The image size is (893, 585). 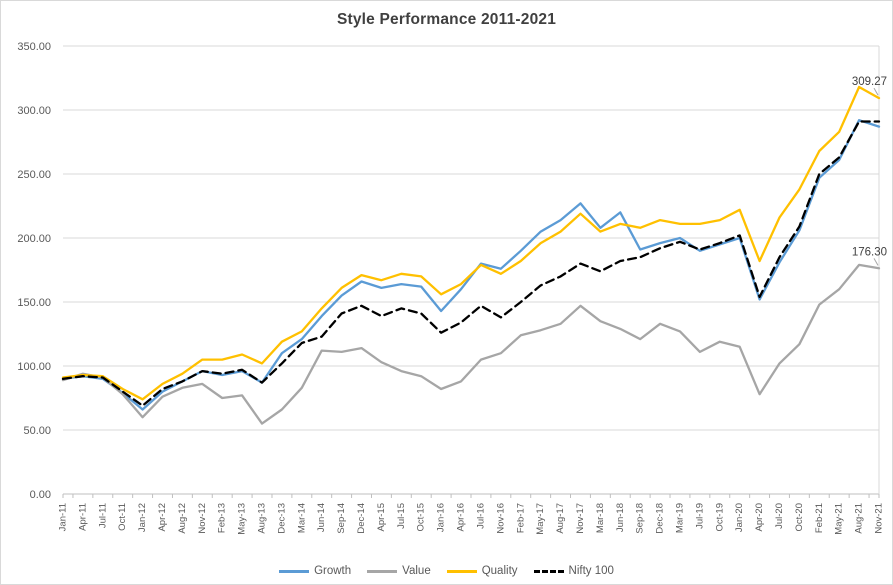 I want to click on legend-item-value: Value, so click(x=399, y=571).